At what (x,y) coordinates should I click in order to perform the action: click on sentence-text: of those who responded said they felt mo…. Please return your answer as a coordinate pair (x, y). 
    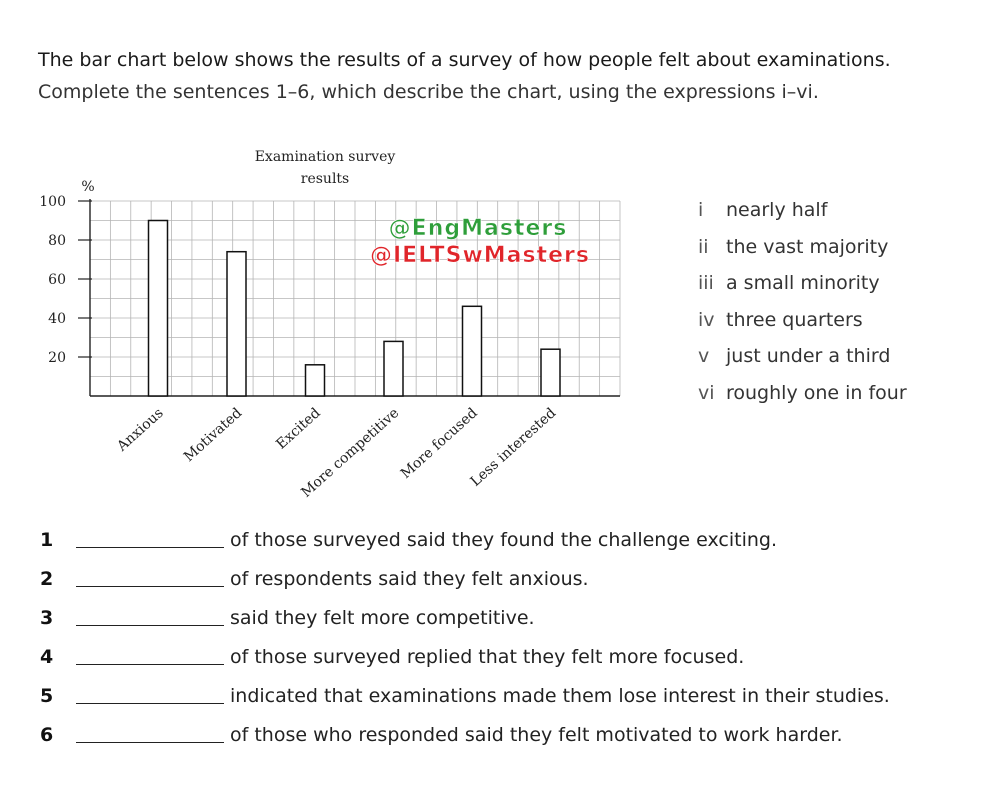
    Looking at the image, I should click on (536, 735).